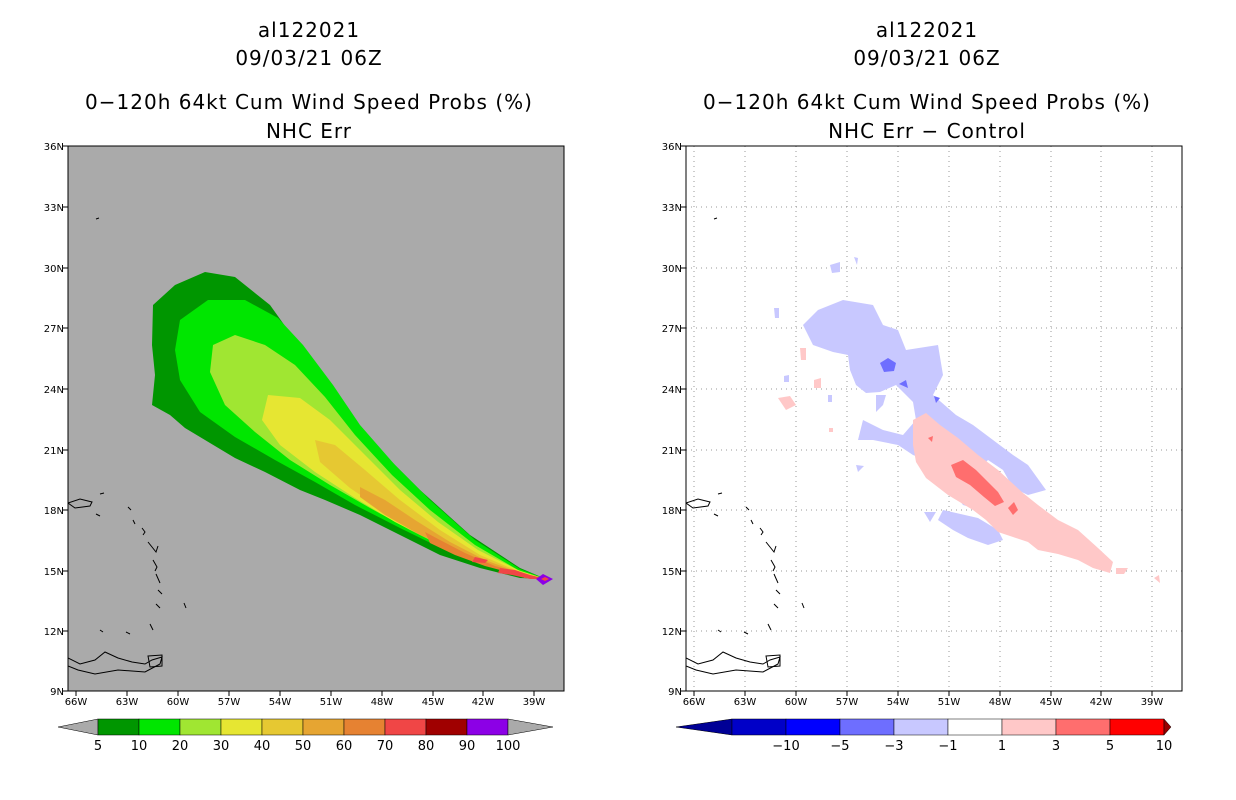 This screenshot has height=800, width=1236. I want to click on colorbar-label: 30, so click(221, 746).